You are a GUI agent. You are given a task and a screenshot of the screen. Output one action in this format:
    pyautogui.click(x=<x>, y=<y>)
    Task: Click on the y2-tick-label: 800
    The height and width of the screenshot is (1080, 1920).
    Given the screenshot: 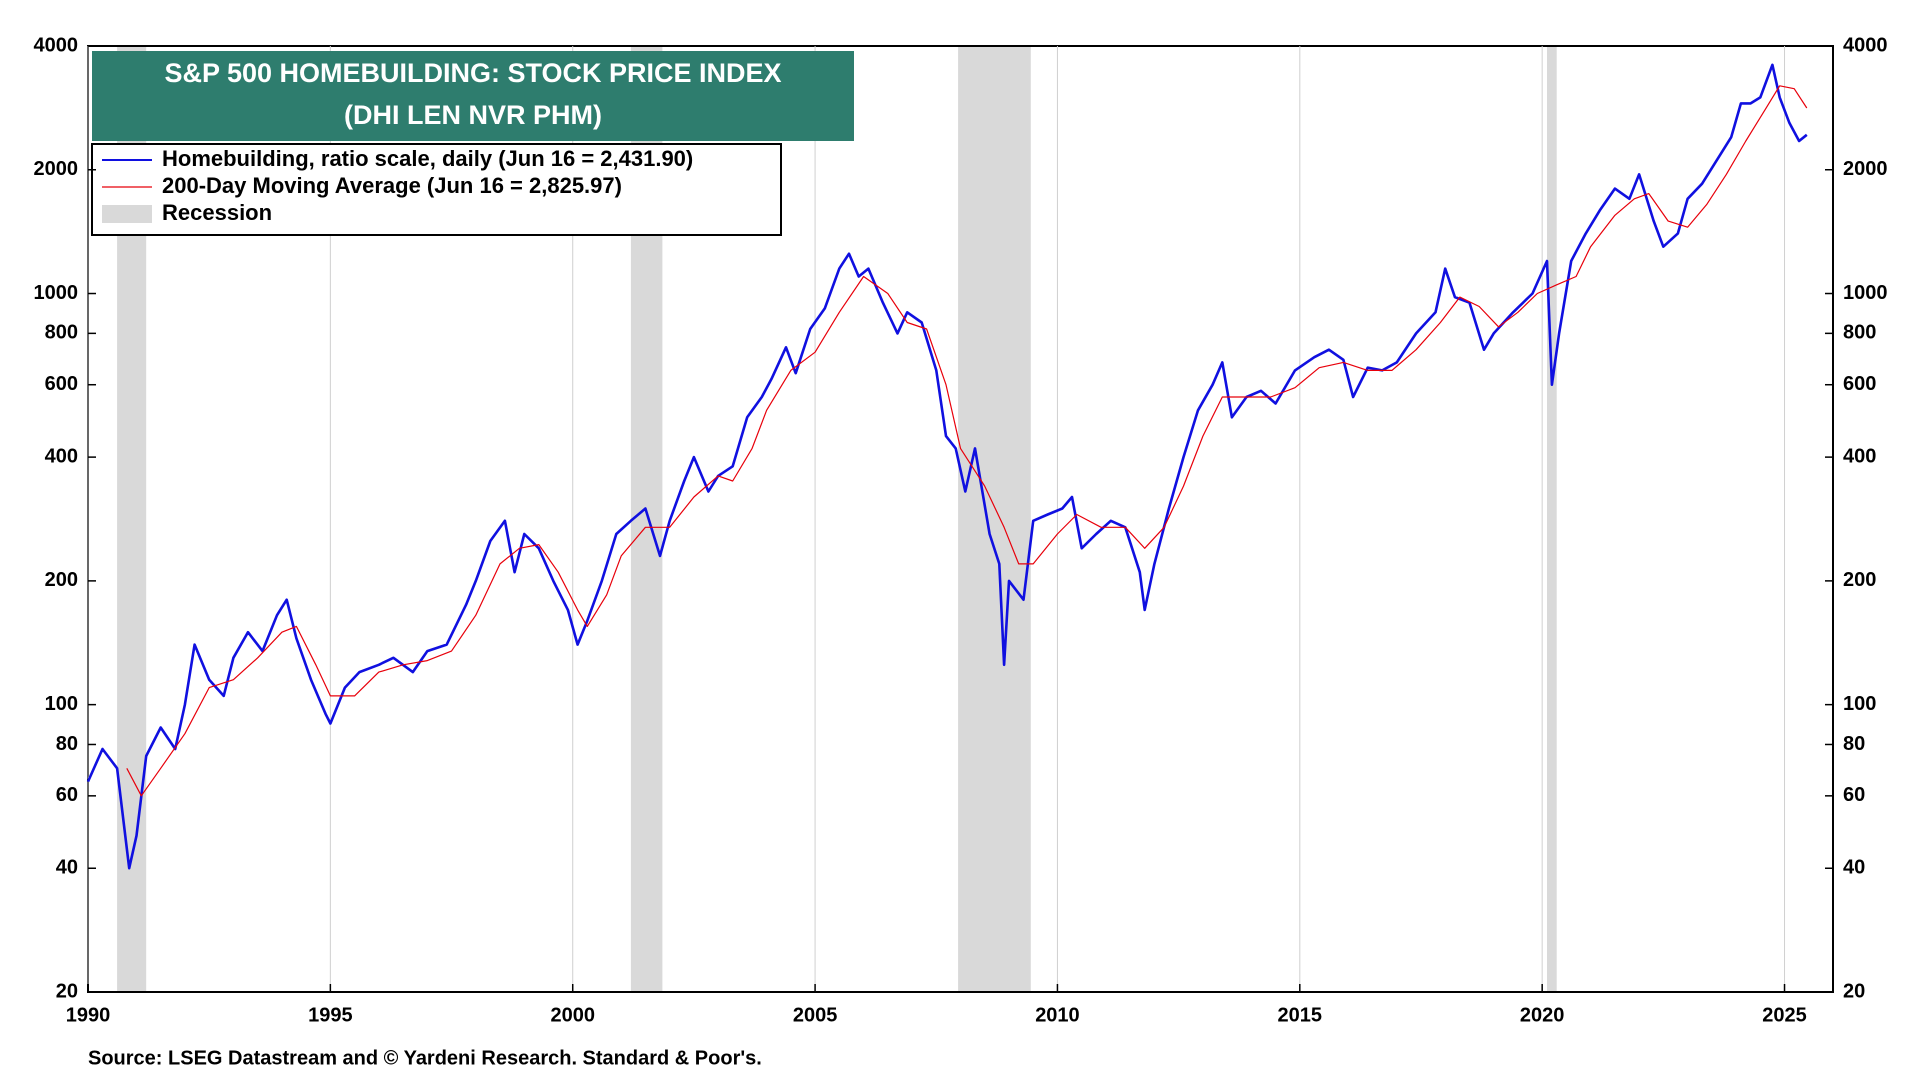 What is the action you would take?
    pyautogui.click(x=1859, y=333)
    